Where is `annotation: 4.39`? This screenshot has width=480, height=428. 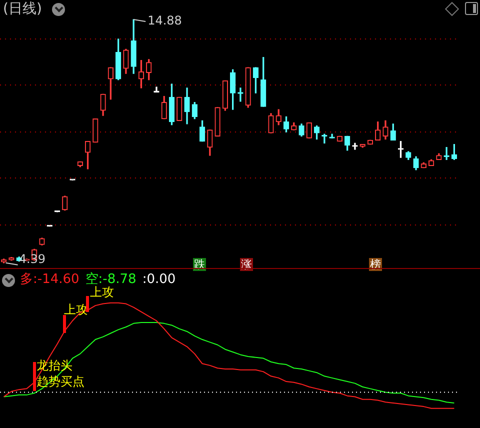 annotation: 4.39 is located at coordinates (32, 259).